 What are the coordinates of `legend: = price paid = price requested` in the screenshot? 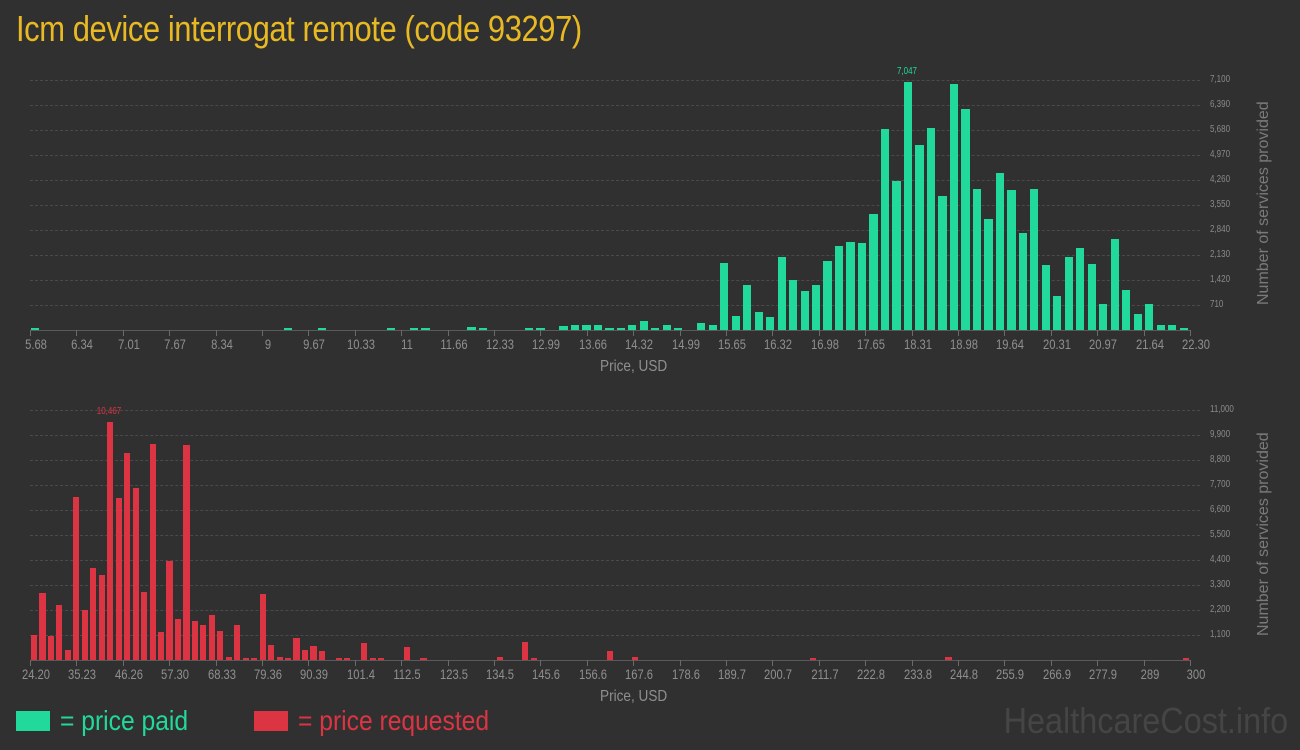 It's located at (265, 721).